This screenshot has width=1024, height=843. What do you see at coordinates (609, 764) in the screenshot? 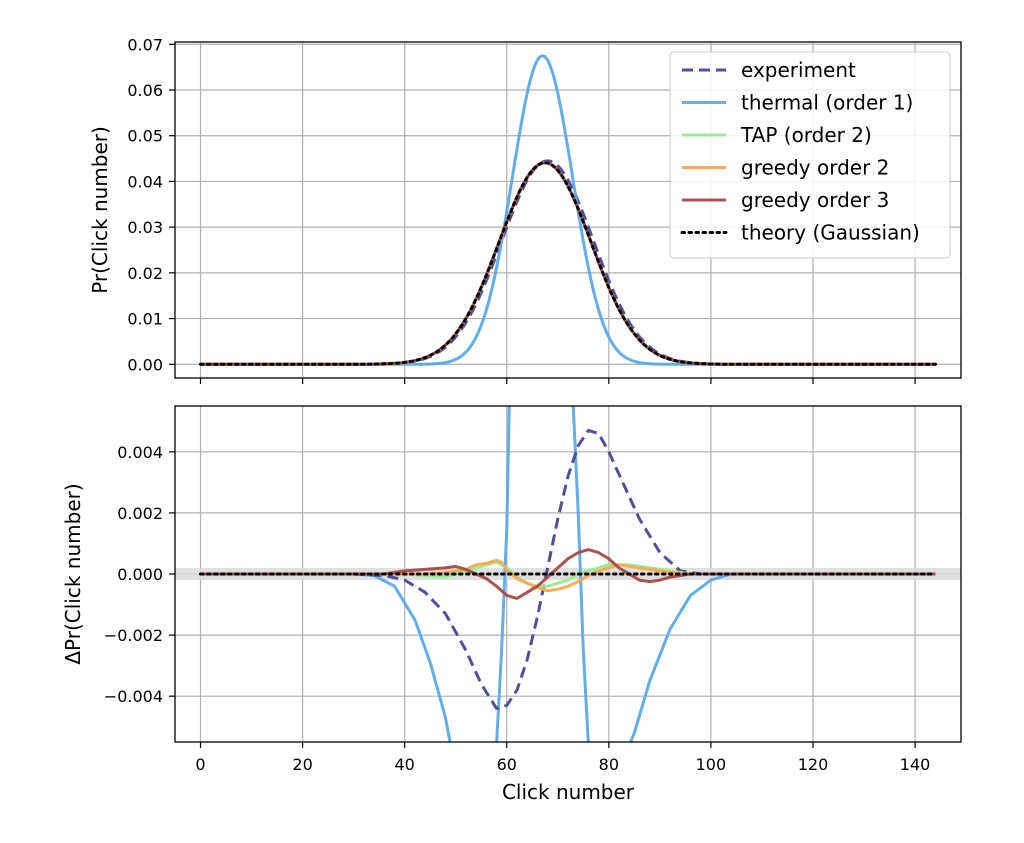
I see `bottom-x-tick-label: 80` at bounding box center [609, 764].